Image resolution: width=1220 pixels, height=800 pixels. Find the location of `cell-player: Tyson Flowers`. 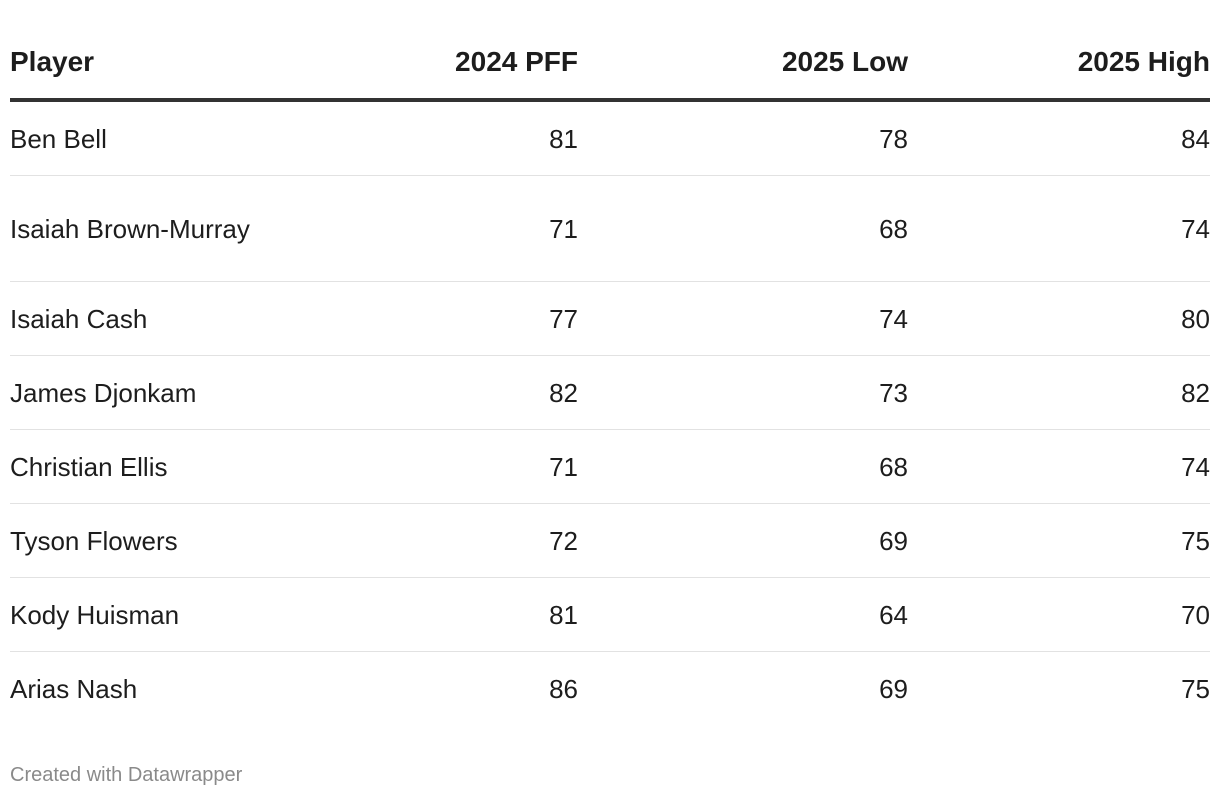

cell-player: Tyson Flowers is located at coordinates (130, 540).